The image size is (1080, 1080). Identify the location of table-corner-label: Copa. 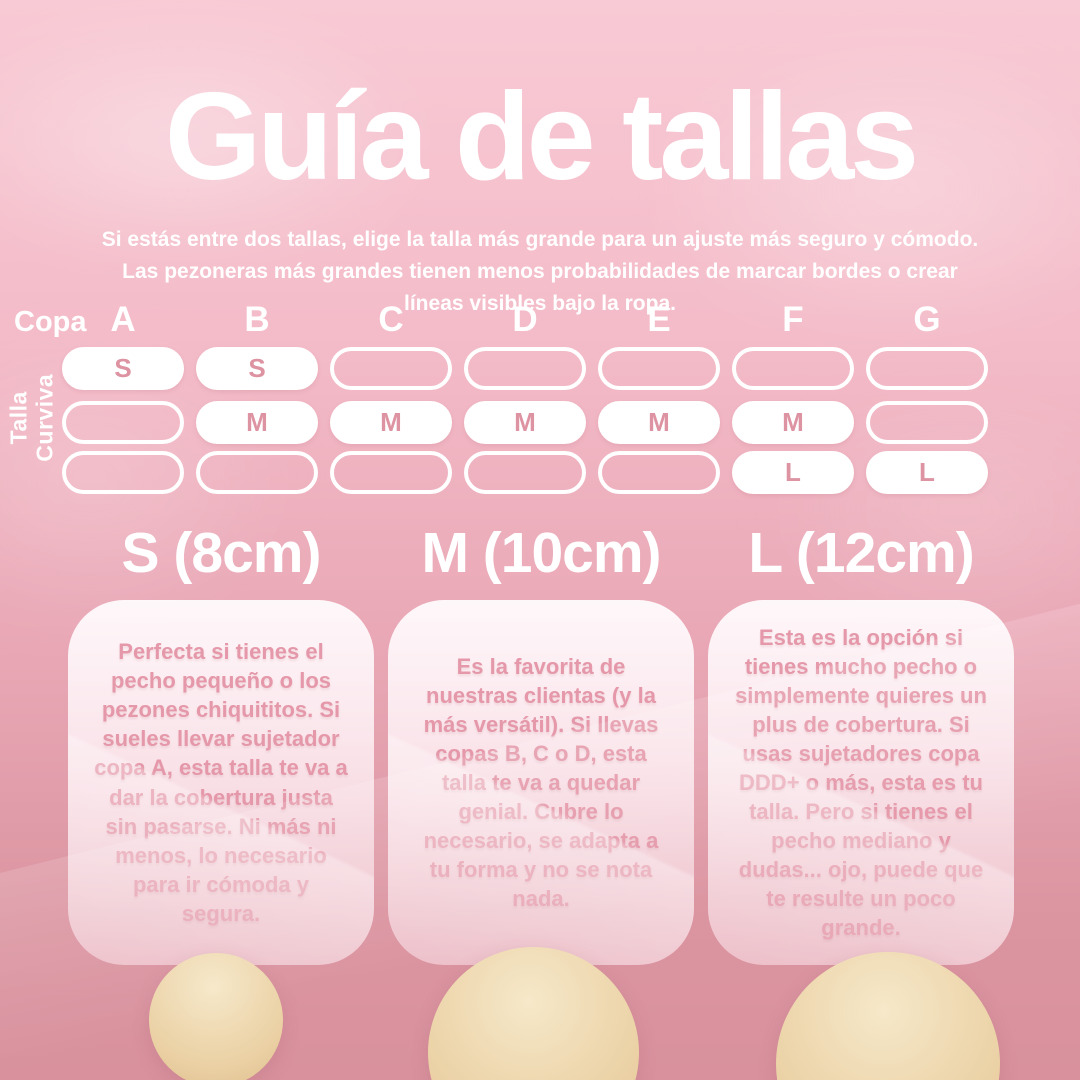
(50, 322).